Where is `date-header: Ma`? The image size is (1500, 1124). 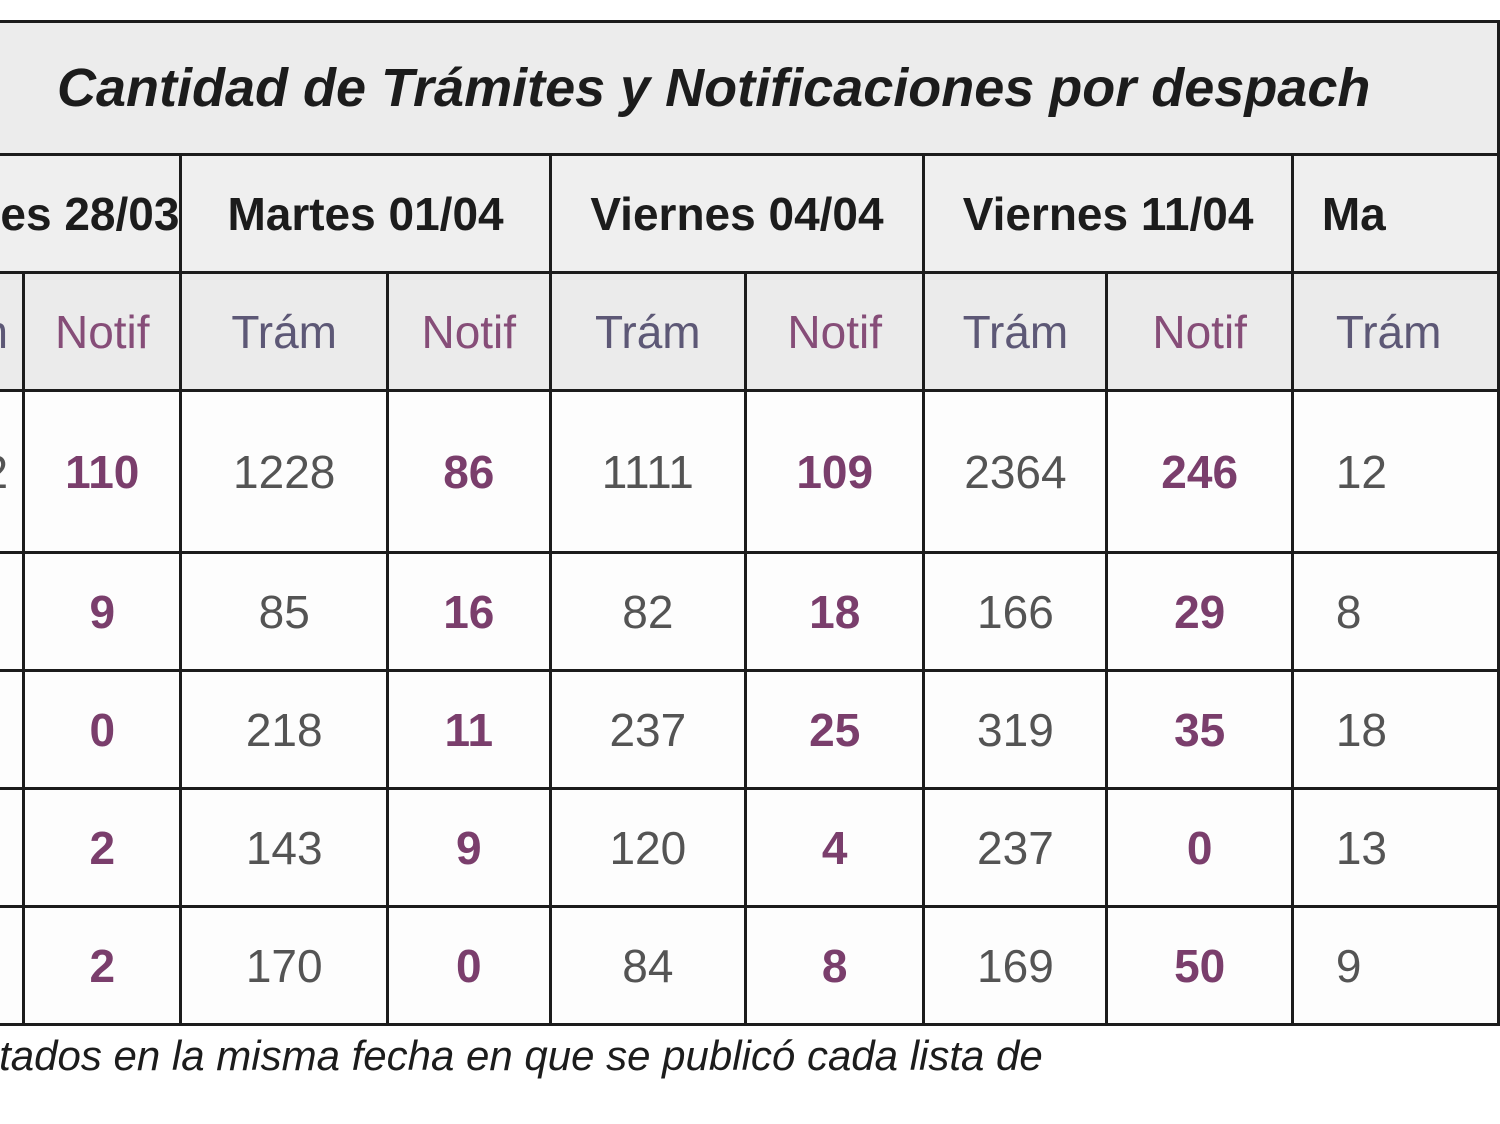 date-header: Ma is located at coordinates (1395, 213).